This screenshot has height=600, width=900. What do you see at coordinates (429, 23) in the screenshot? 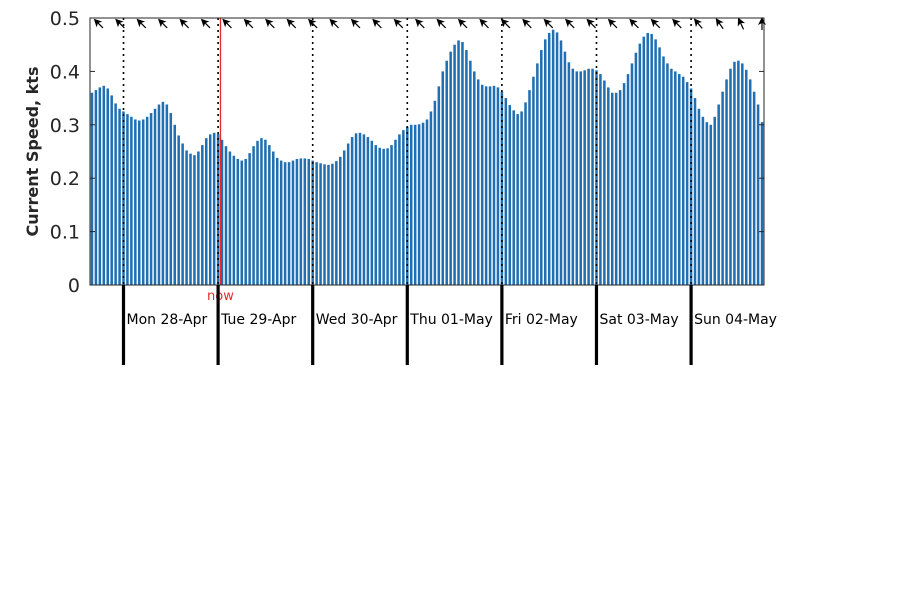
I see `direction-arrows` at bounding box center [429, 23].